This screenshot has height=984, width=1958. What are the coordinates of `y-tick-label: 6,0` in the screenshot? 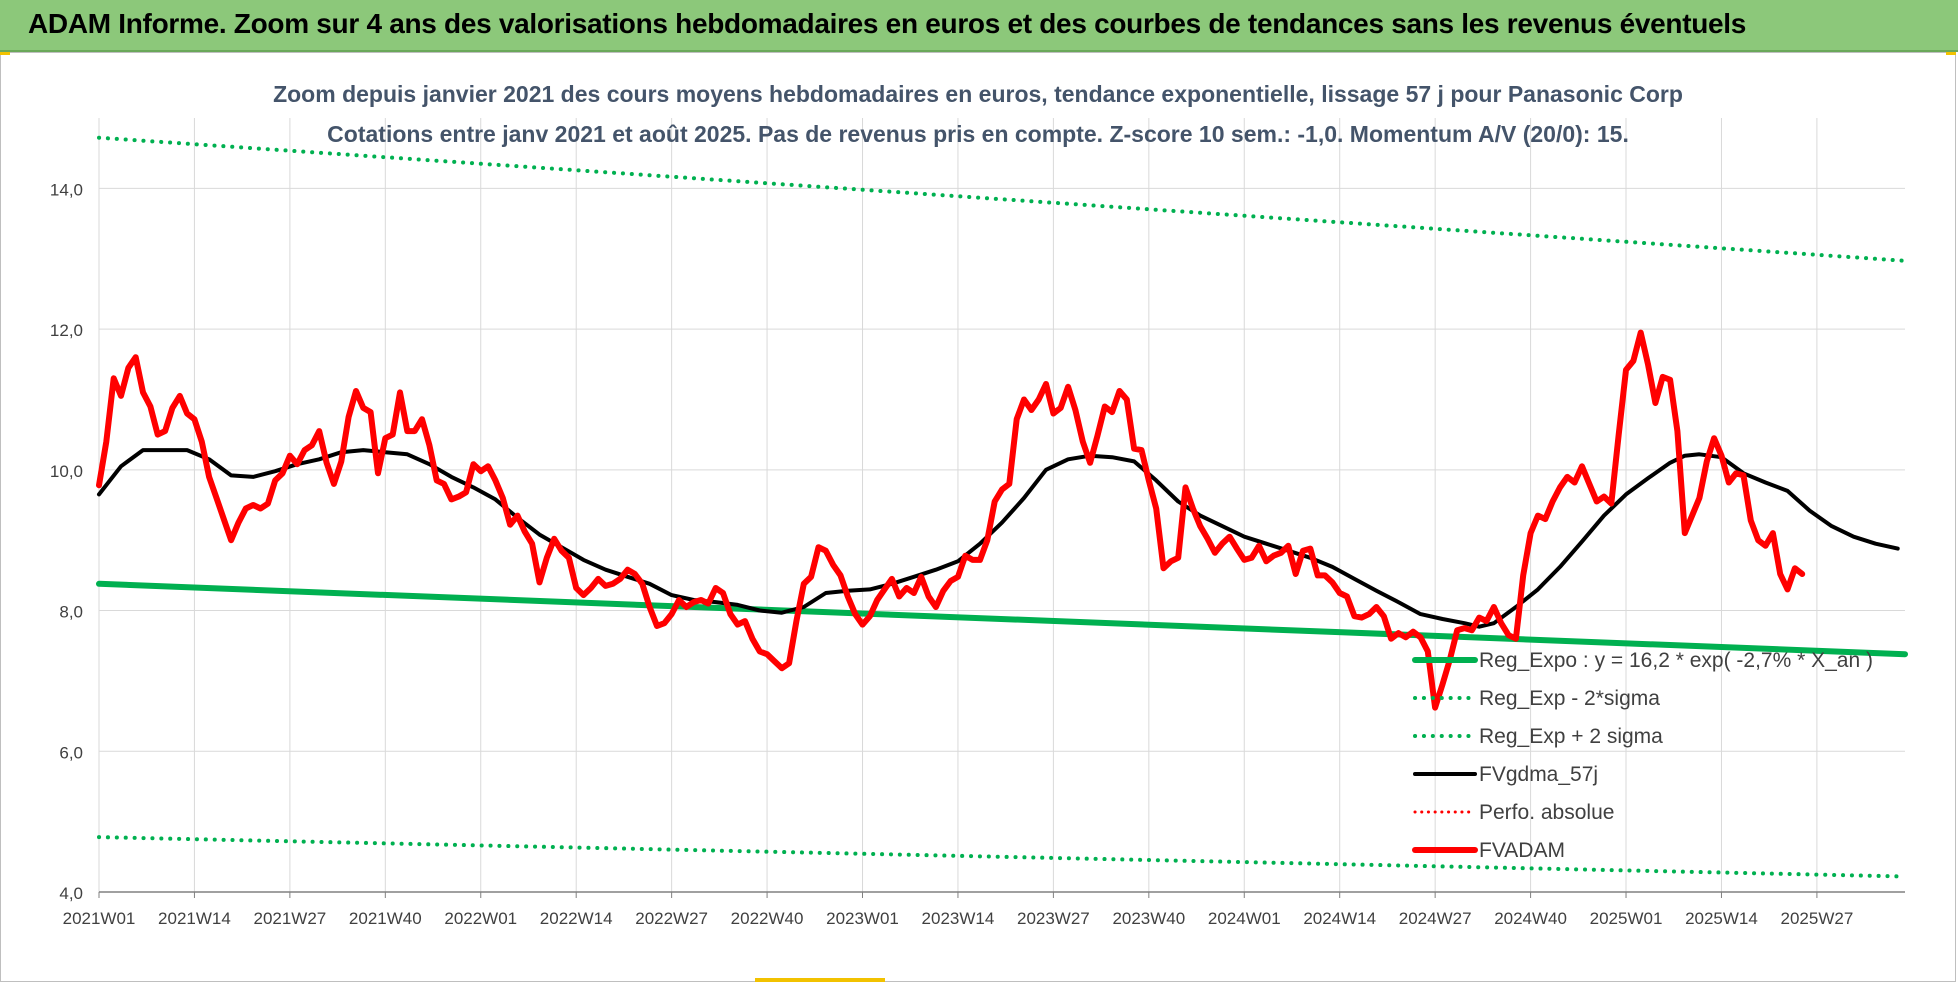 It's located at (71, 752).